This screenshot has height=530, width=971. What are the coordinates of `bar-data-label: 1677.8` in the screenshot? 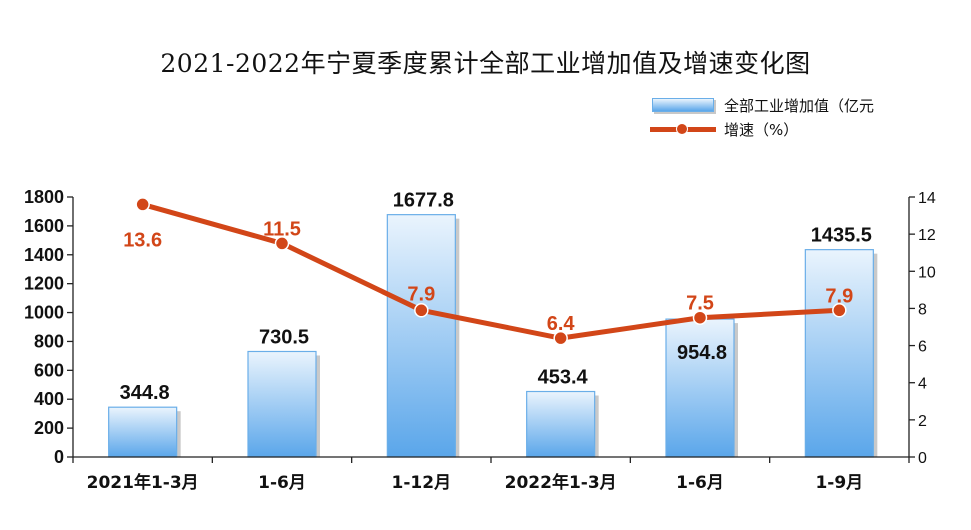 It's located at (423, 201).